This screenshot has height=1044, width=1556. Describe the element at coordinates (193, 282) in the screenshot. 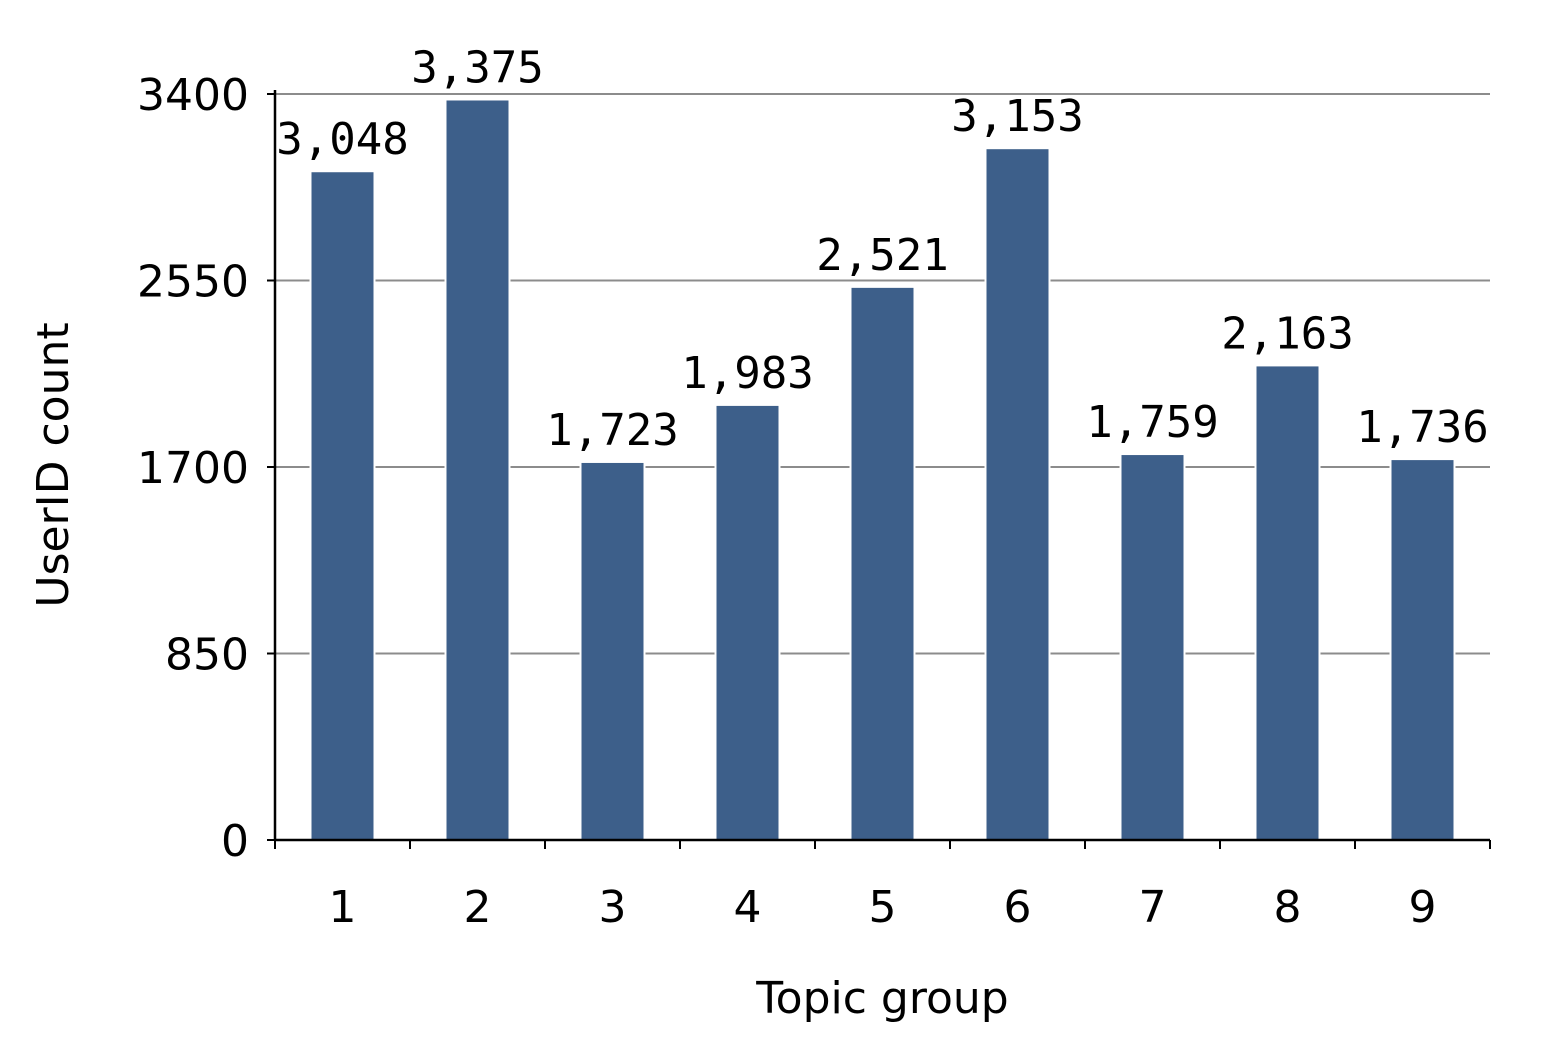

I see `y-tick-label: 2550` at that location.